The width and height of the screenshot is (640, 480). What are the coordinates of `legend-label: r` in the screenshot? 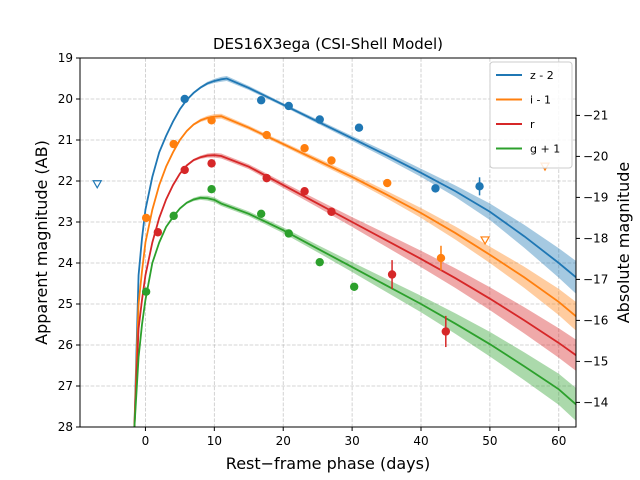 It's located at (532, 124).